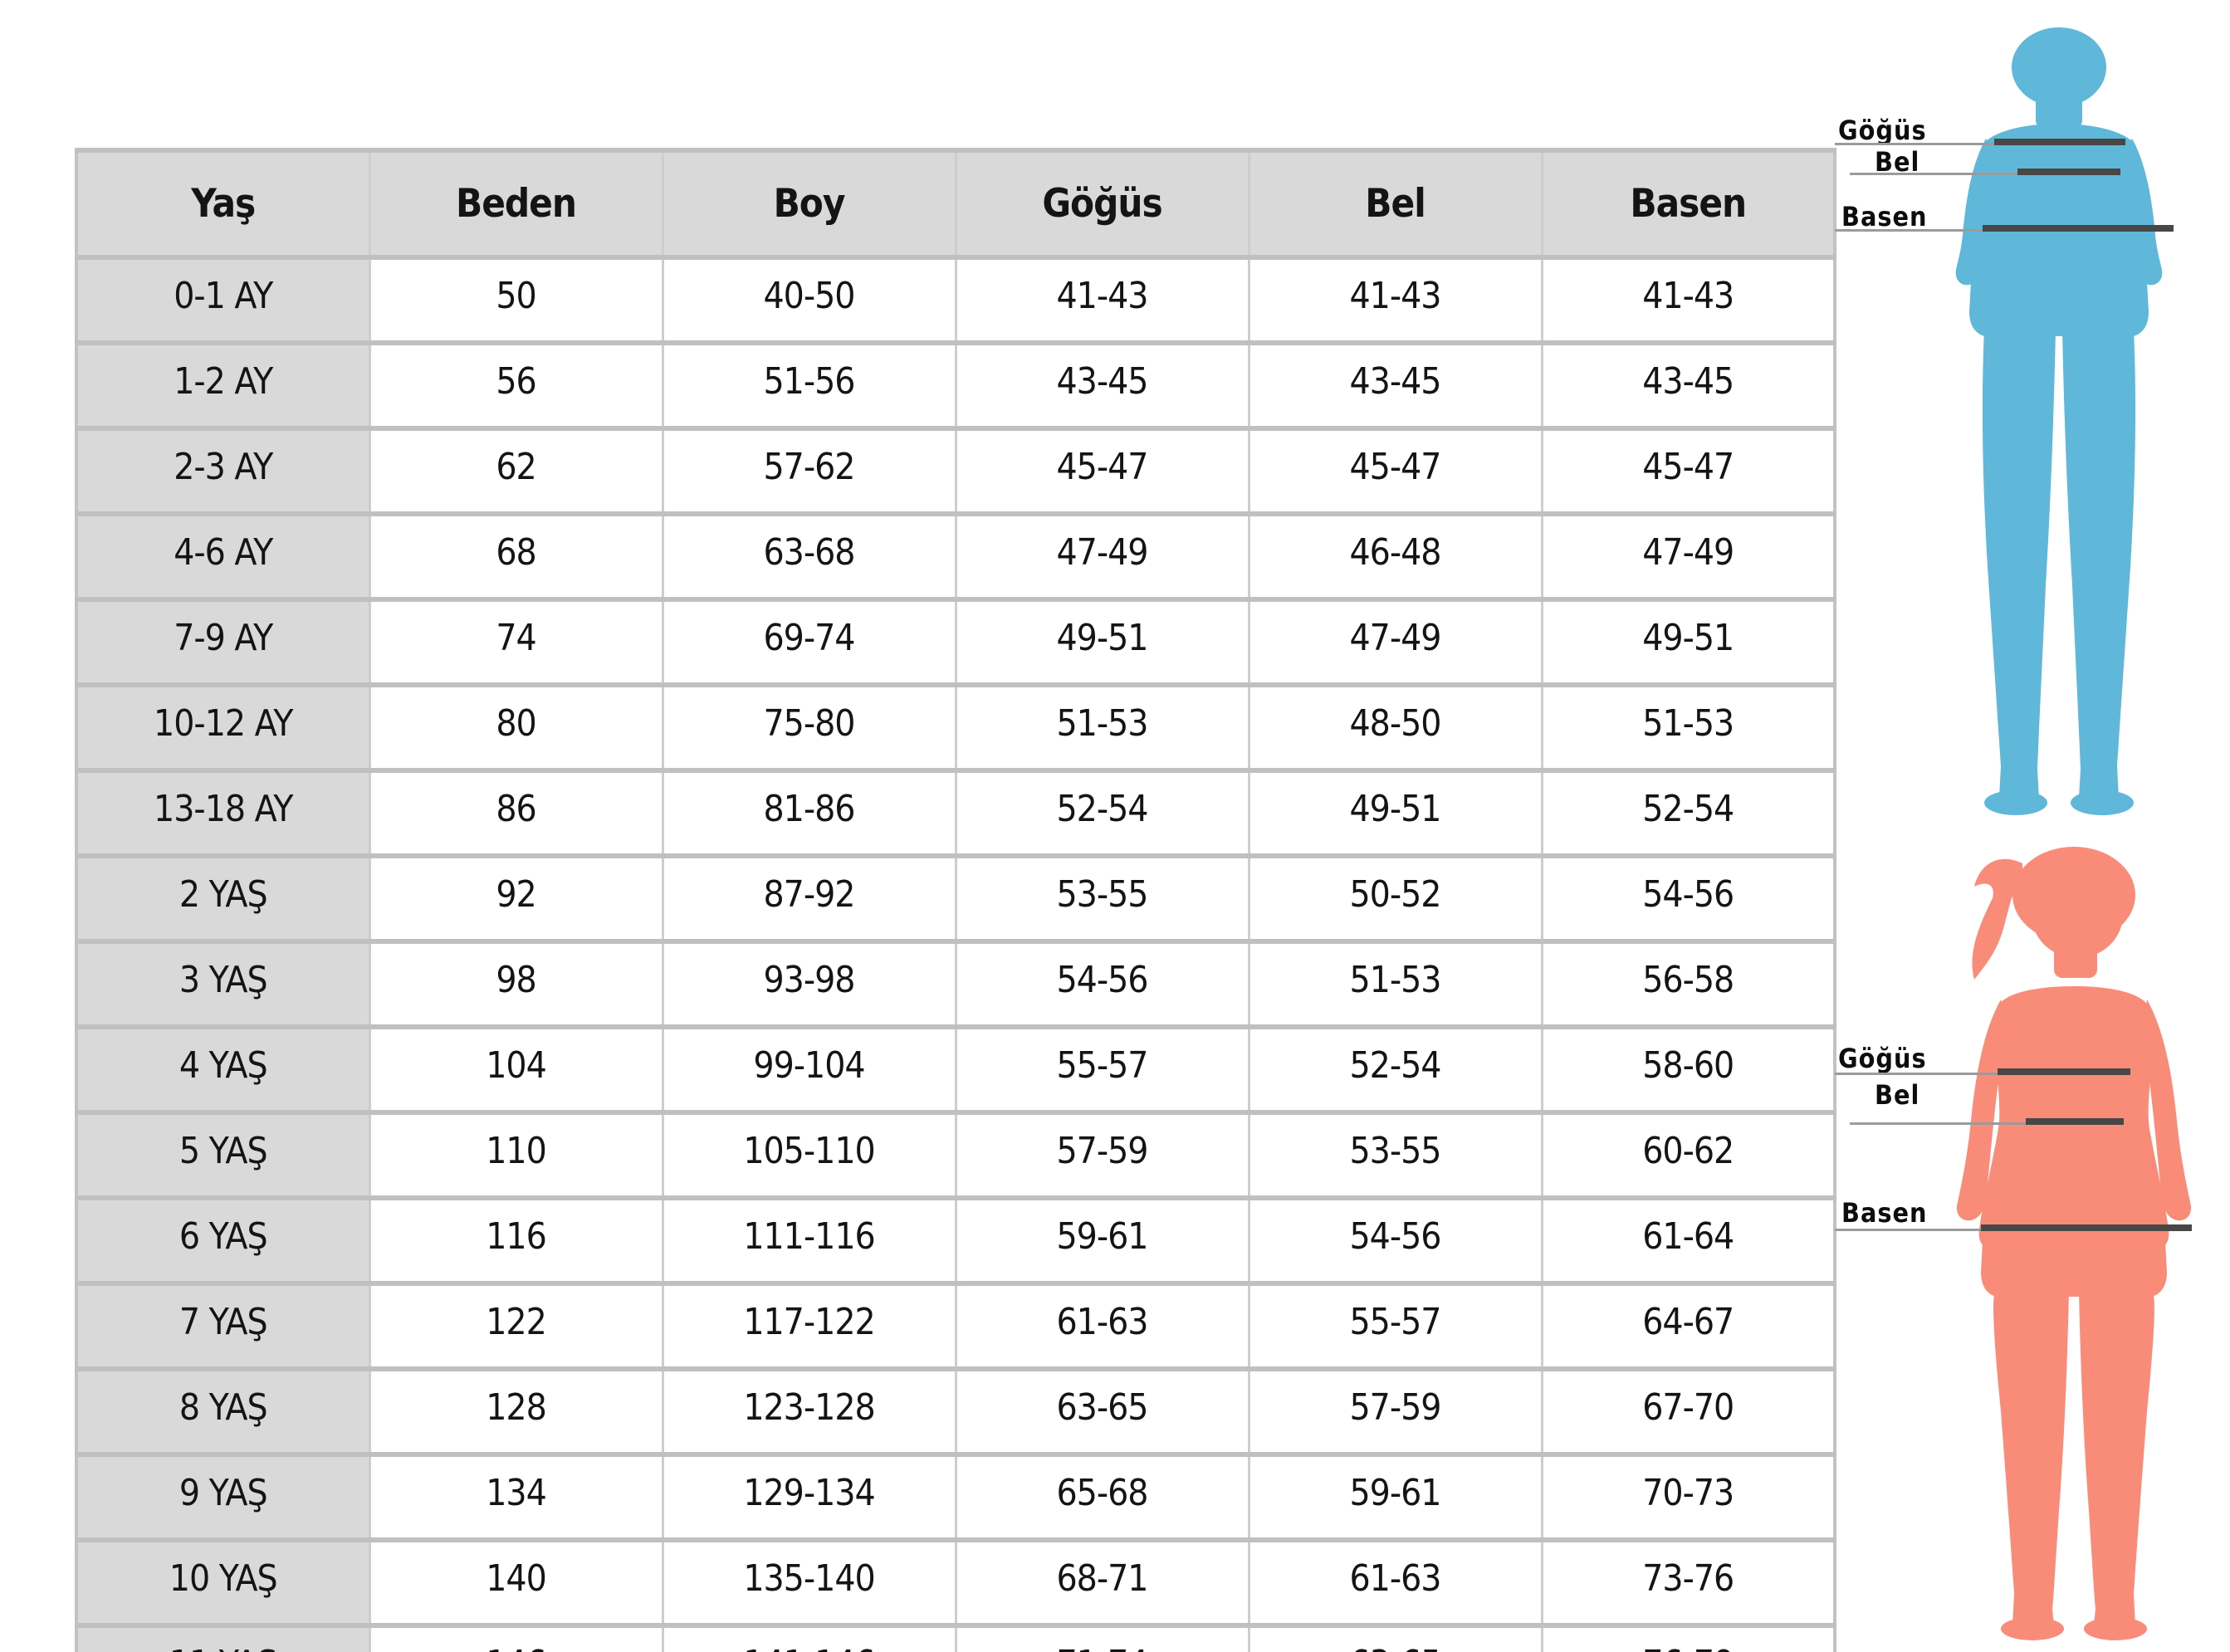 This screenshot has height=1652, width=2230. Describe the element at coordinates (223, 727) in the screenshot. I see `age-cell: 10-12 AY` at that location.